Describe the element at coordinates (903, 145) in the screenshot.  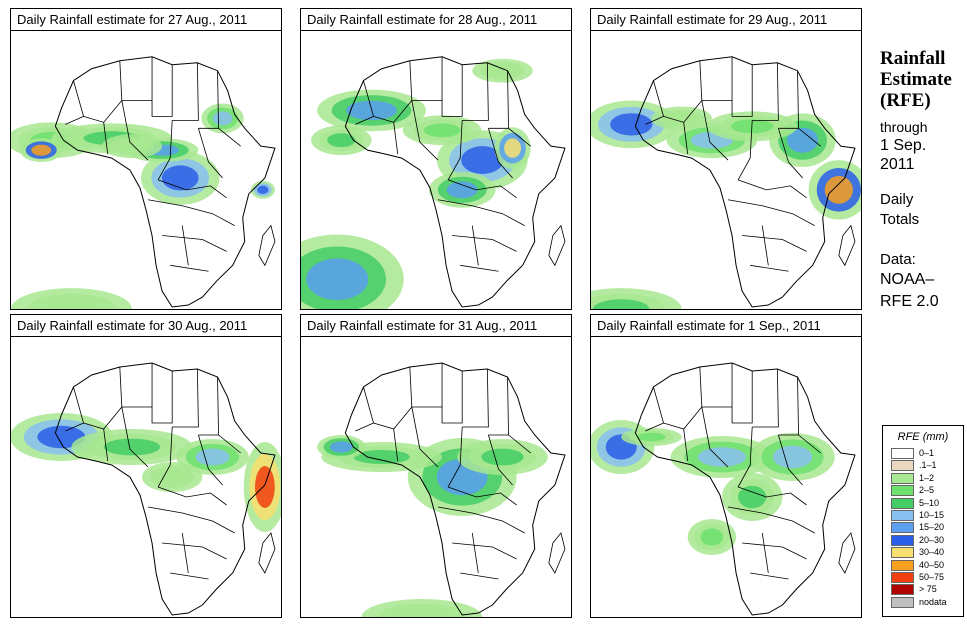
I see `end-date-line1: 1 Sep.` at that location.